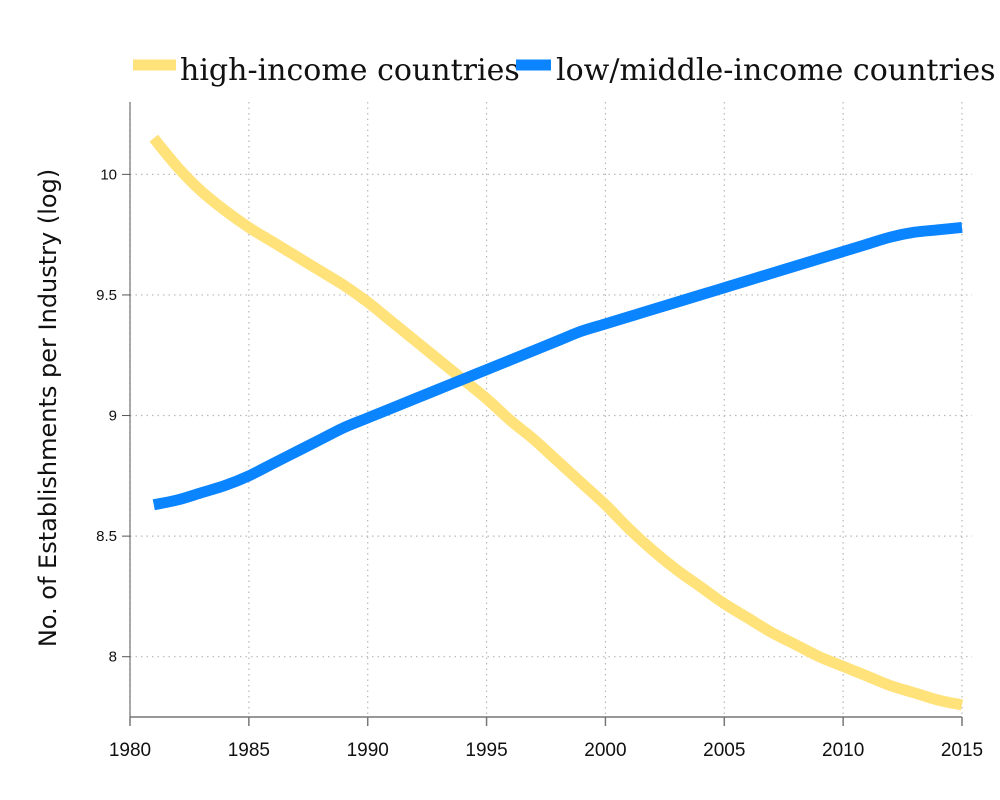 This screenshot has height=800, width=1000. Describe the element at coordinates (605, 750) in the screenshot. I see `x-tick-label-2000: 2000` at that location.